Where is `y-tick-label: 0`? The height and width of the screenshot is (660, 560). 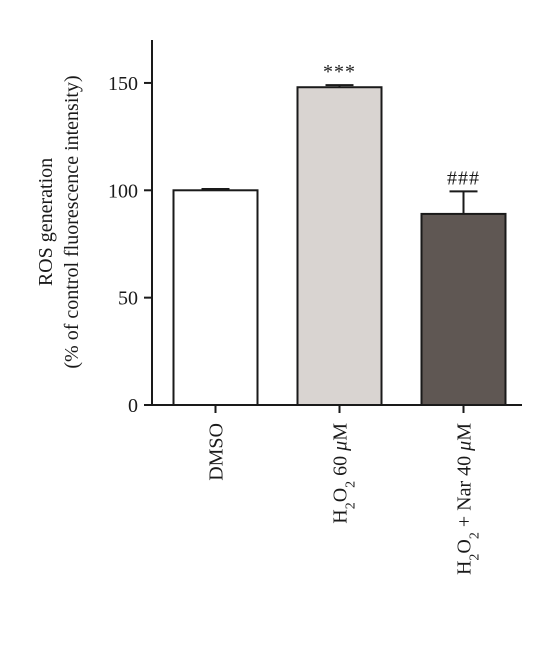
y-tick-label: 0 is located at coordinates (133, 406).